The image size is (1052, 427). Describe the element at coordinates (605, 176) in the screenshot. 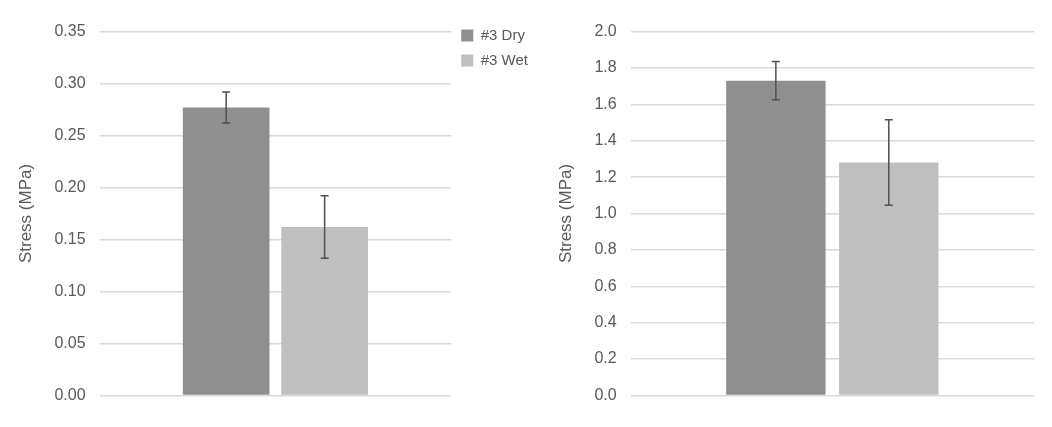

I see `y-tick-label: 1.2` at that location.